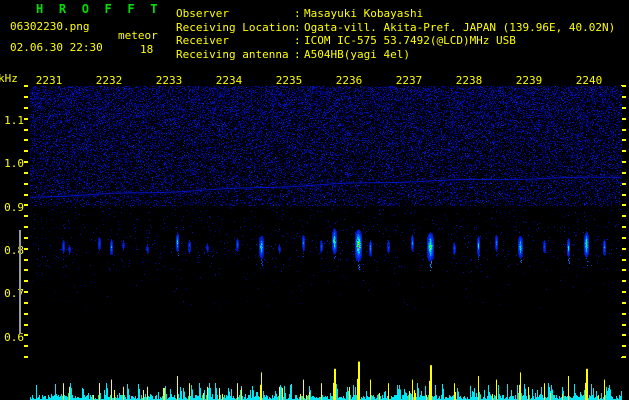 Image resolution: width=629 pixels, height=400 pixels. Describe the element at coordinates (202, 13) in the screenshot. I see `metadata-key: Observer` at that location.